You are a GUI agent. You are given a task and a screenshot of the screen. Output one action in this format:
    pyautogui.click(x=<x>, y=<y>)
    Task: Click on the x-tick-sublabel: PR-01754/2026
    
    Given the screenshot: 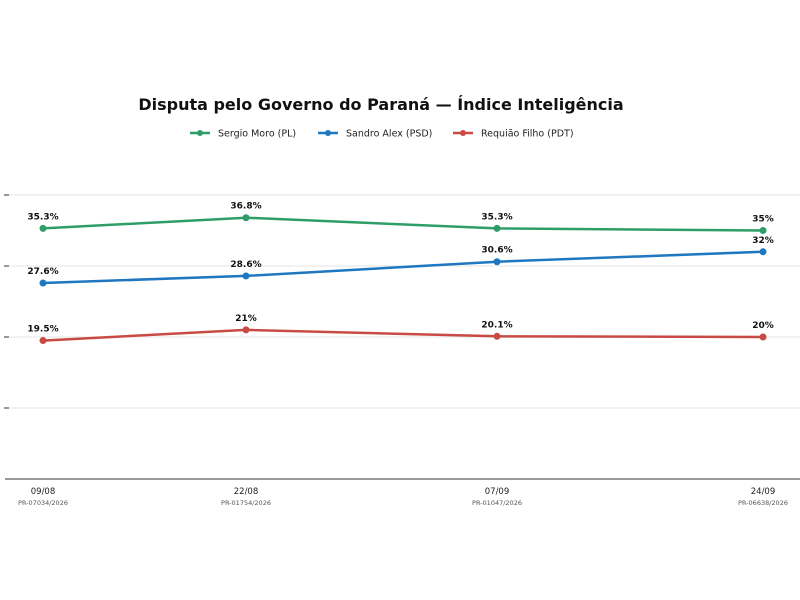 What is the action you would take?
    pyautogui.click(x=246, y=503)
    